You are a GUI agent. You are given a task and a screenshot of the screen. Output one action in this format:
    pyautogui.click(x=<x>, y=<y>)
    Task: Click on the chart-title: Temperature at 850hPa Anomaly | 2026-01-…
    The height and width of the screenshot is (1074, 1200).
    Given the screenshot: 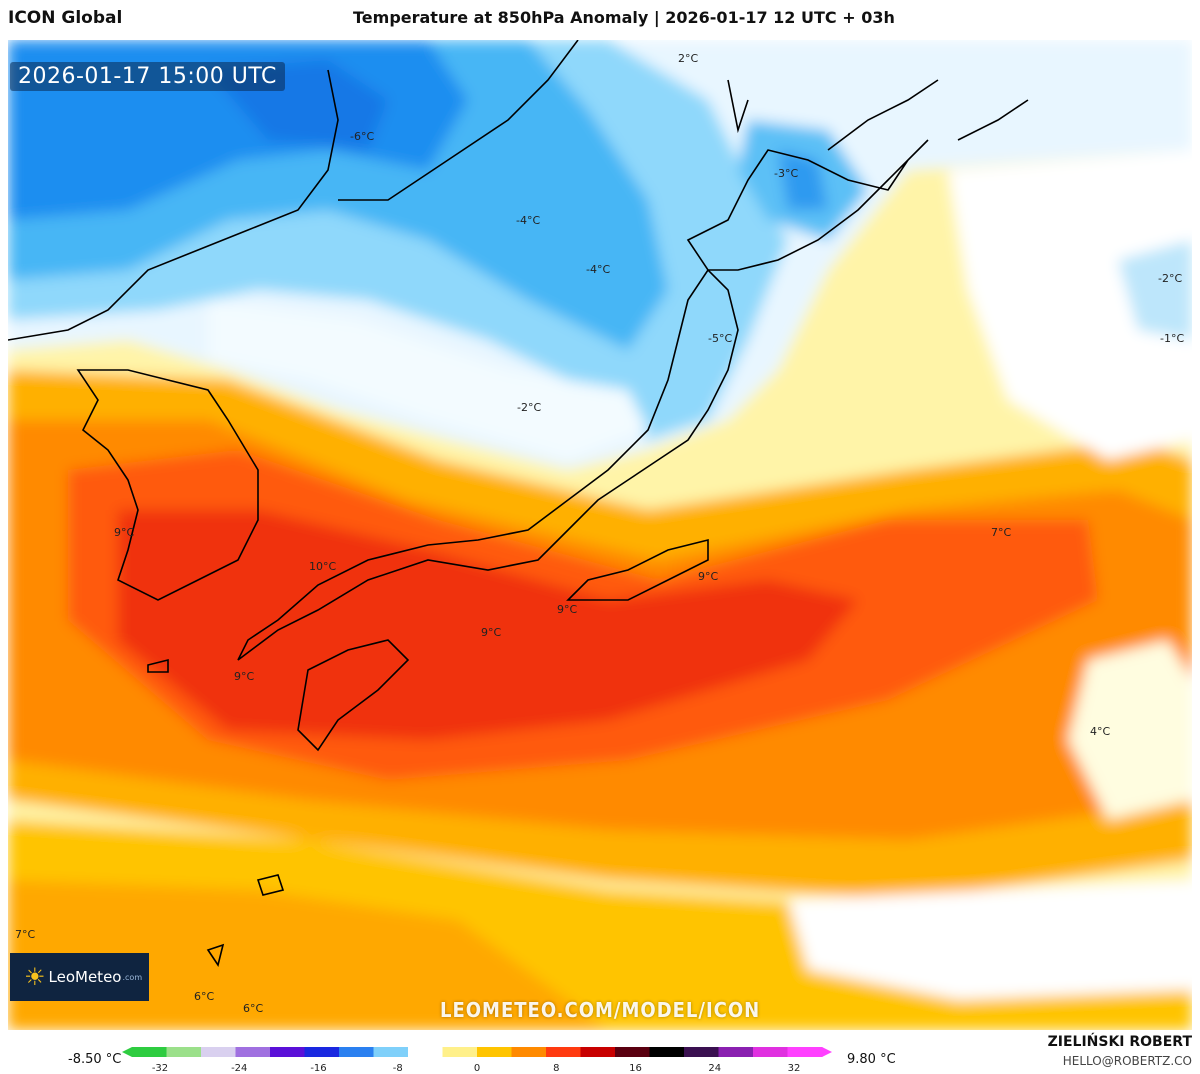 What is the action you would take?
    pyautogui.click(x=624, y=17)
    